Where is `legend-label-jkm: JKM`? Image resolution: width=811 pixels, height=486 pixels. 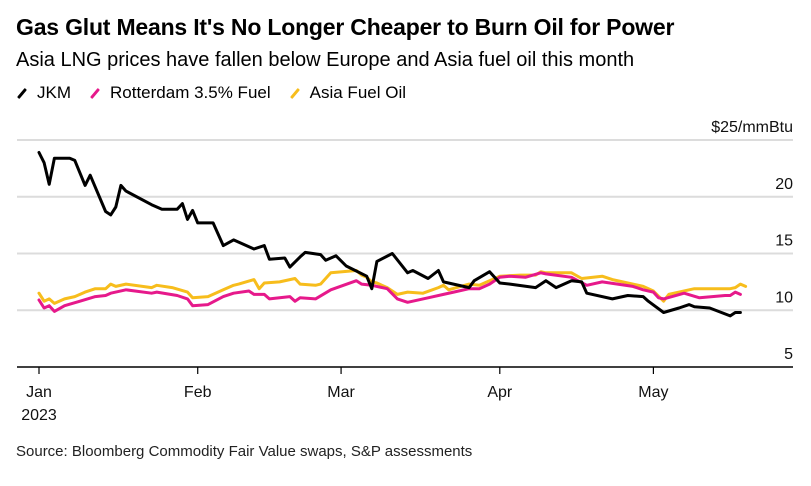
legend-label-jkm: JKM is located at coordinates (54, 92).